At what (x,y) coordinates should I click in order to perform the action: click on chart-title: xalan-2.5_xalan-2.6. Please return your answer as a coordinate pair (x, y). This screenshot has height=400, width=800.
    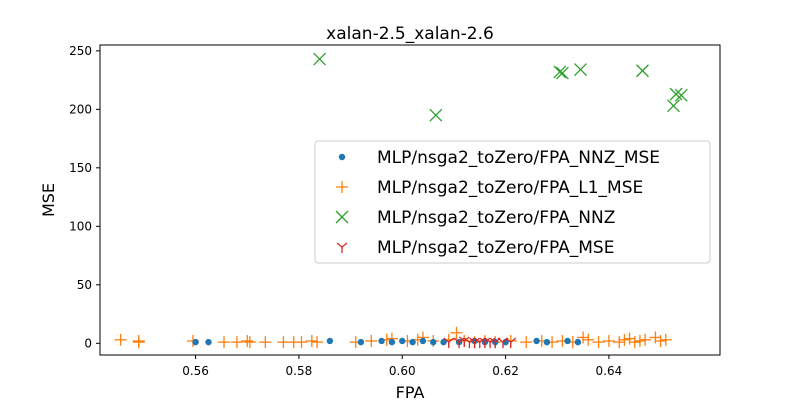
    Looking at the image, I should click on (410, 34).